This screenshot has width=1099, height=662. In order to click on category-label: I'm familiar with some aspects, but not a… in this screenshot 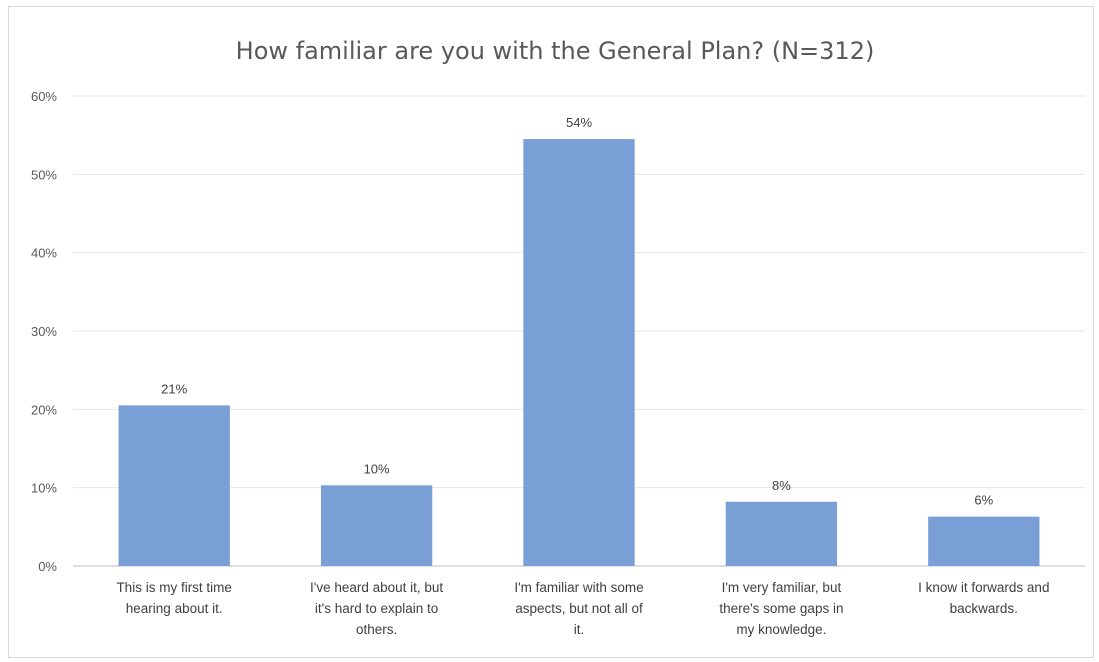, I will do `click(578, 608)`.